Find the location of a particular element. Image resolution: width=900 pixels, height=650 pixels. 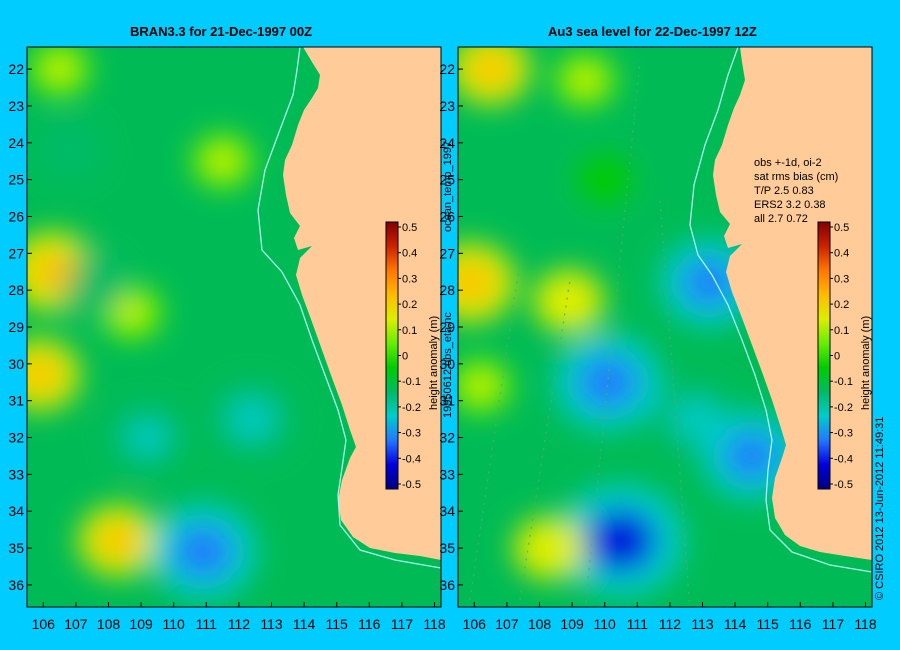

lon-tick-label: 114 is located at coordinates (304, 624).